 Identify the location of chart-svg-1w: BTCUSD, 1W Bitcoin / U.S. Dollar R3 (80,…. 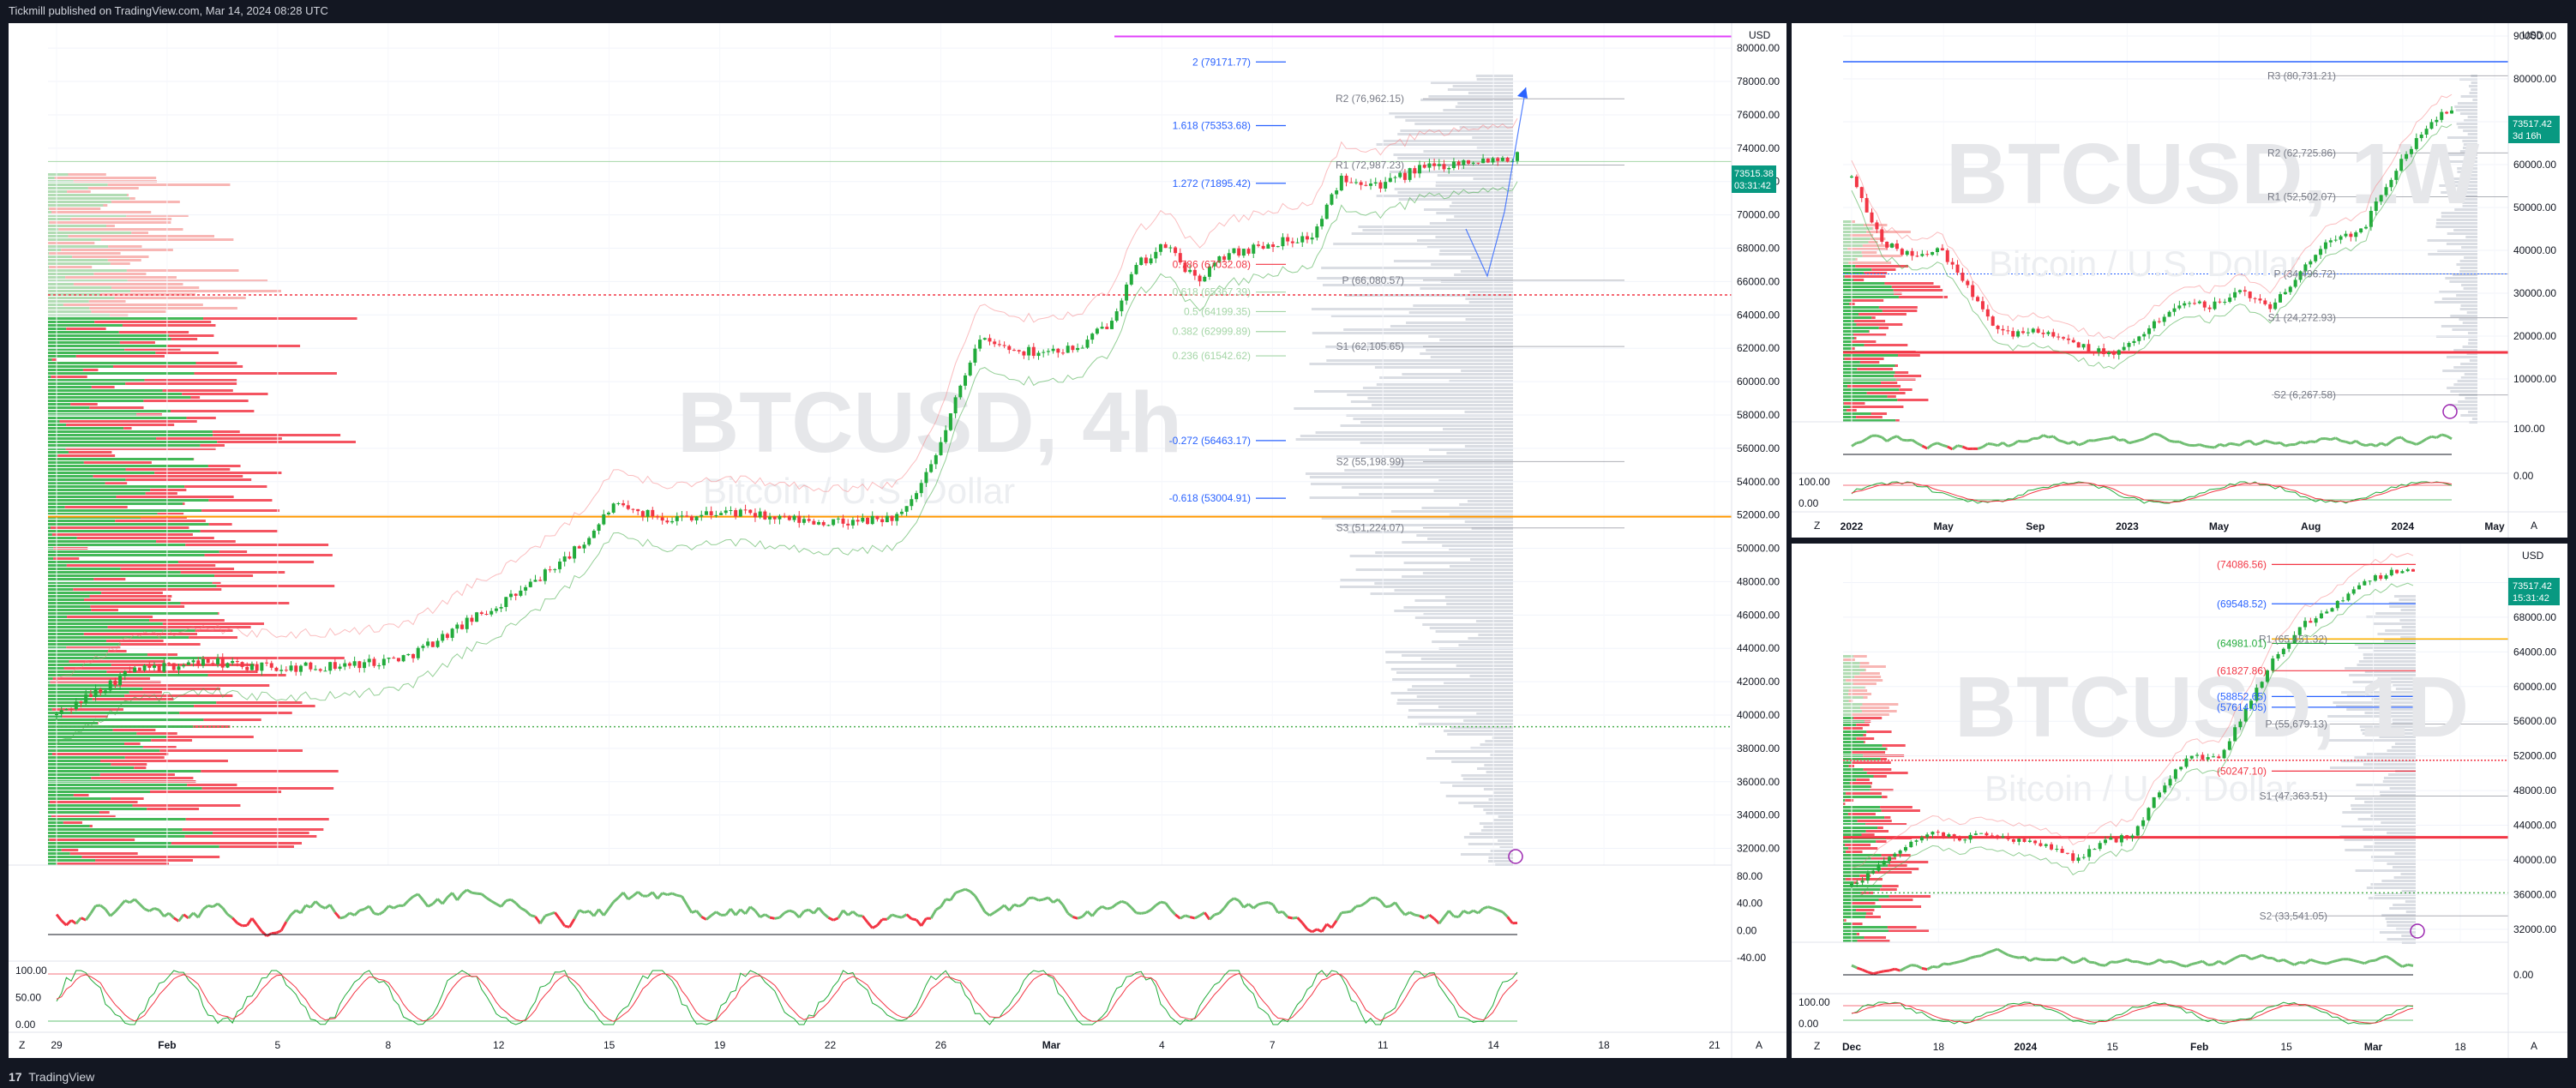
(2179, 280).